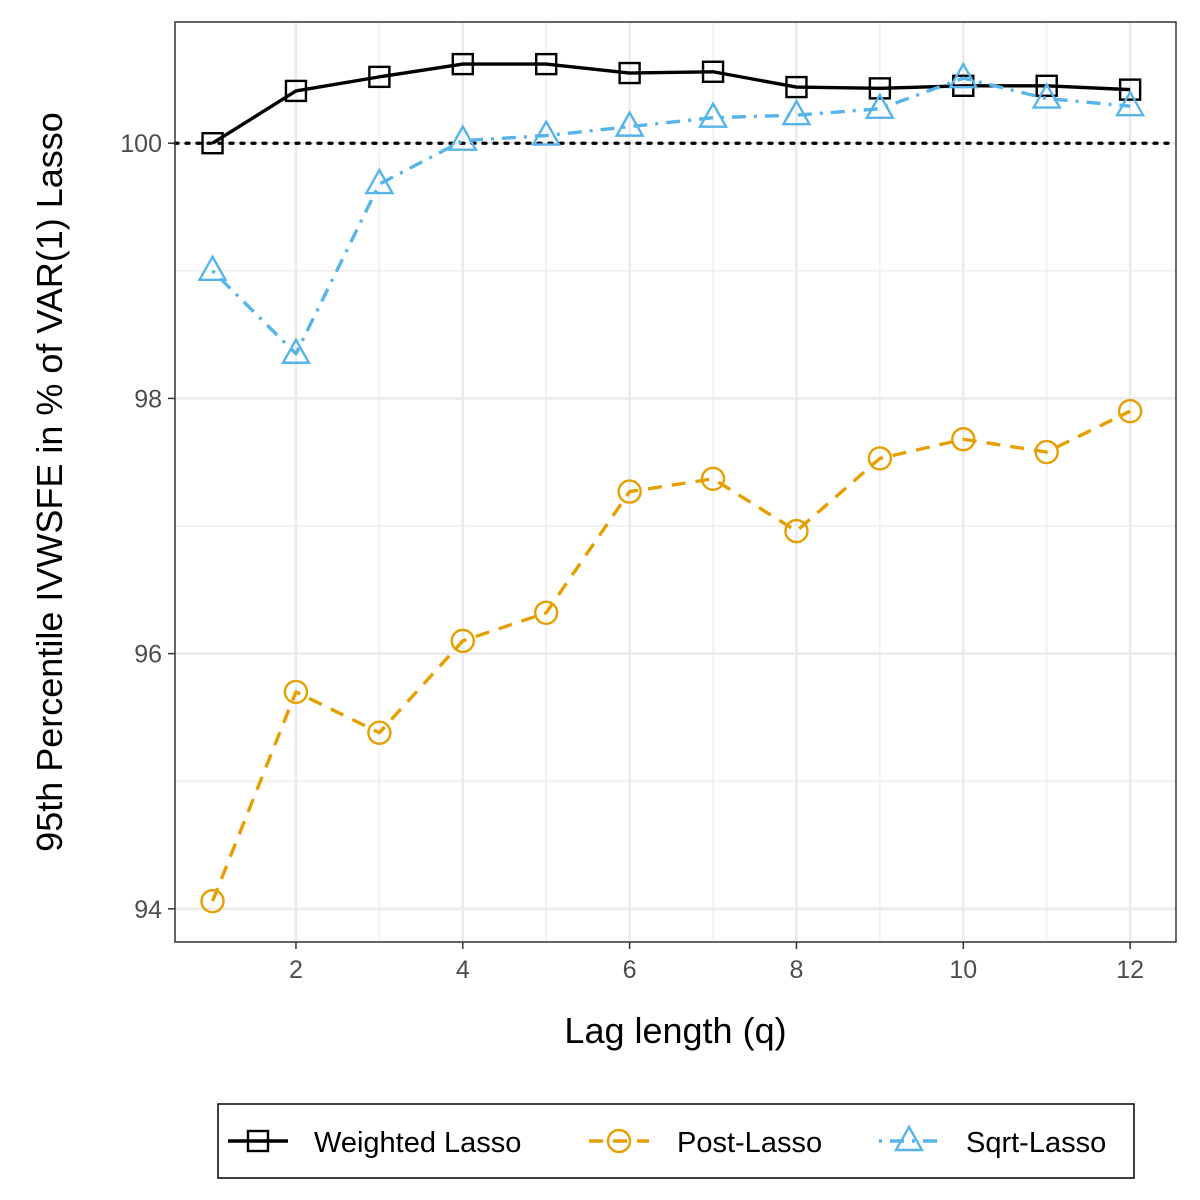  I want to click on legend: Weighted Lasso Post-Lasso Sqrt-Lasso, so click(676, 1141).